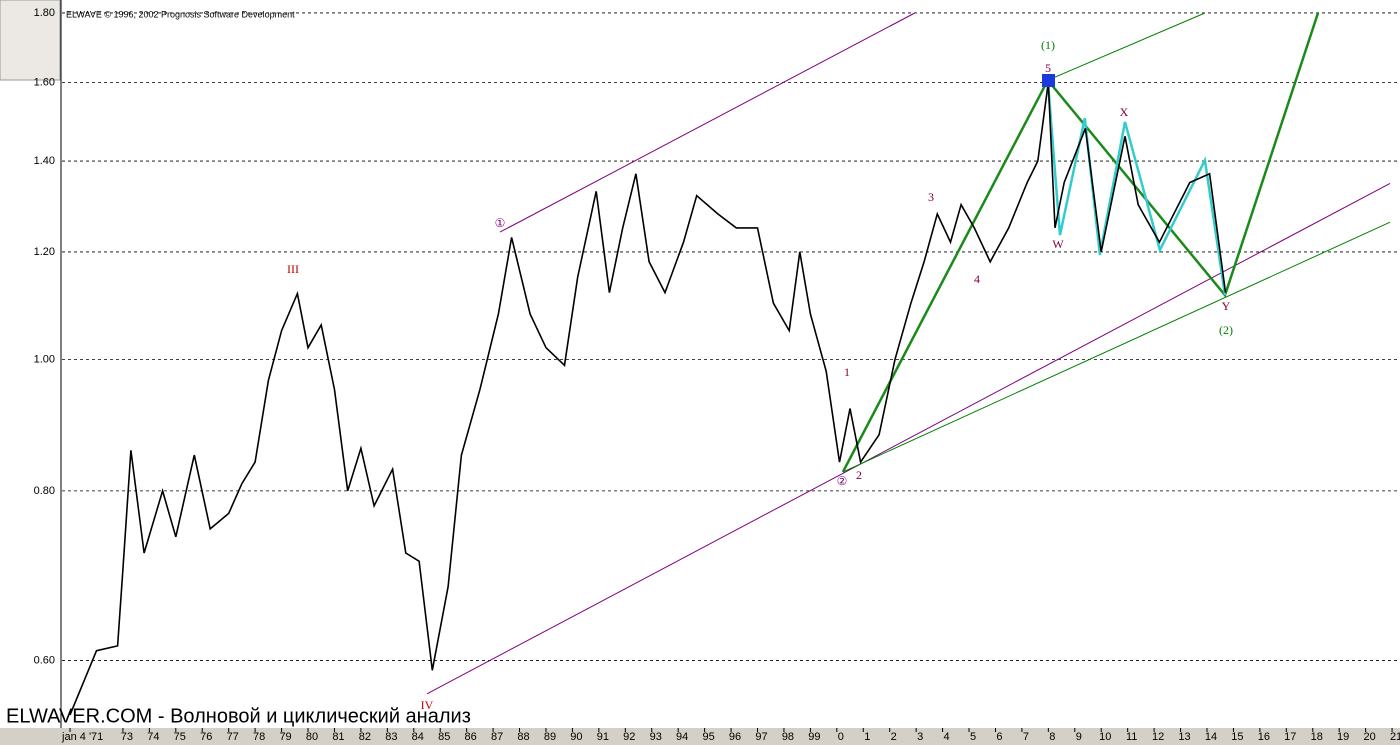  I want to click on x-tick-label: 92, so click(629, 737).